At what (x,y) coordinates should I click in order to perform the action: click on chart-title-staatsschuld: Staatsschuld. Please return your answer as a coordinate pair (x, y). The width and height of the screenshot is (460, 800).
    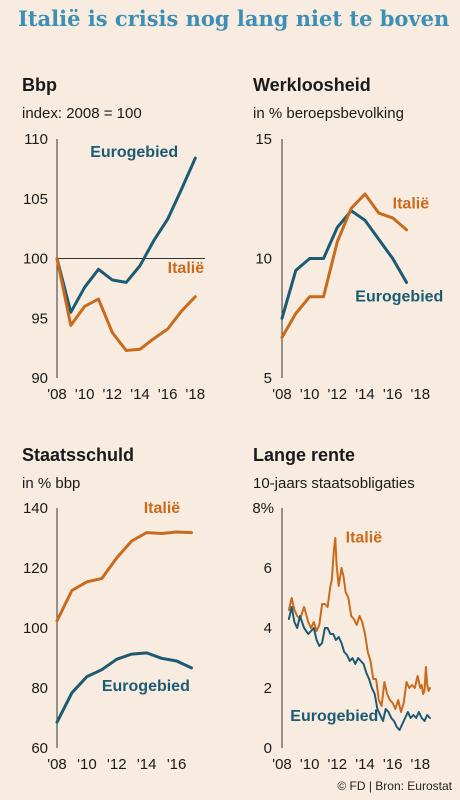
    Looking at the image, I should click on (78, 455).